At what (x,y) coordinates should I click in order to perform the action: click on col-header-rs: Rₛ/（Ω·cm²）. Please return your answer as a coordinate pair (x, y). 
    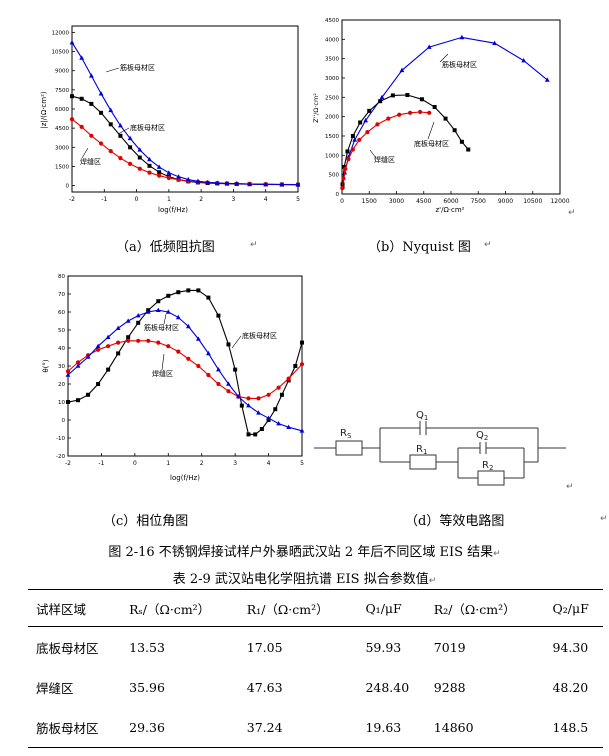
    Looking at the image, I should click on (180, 608).